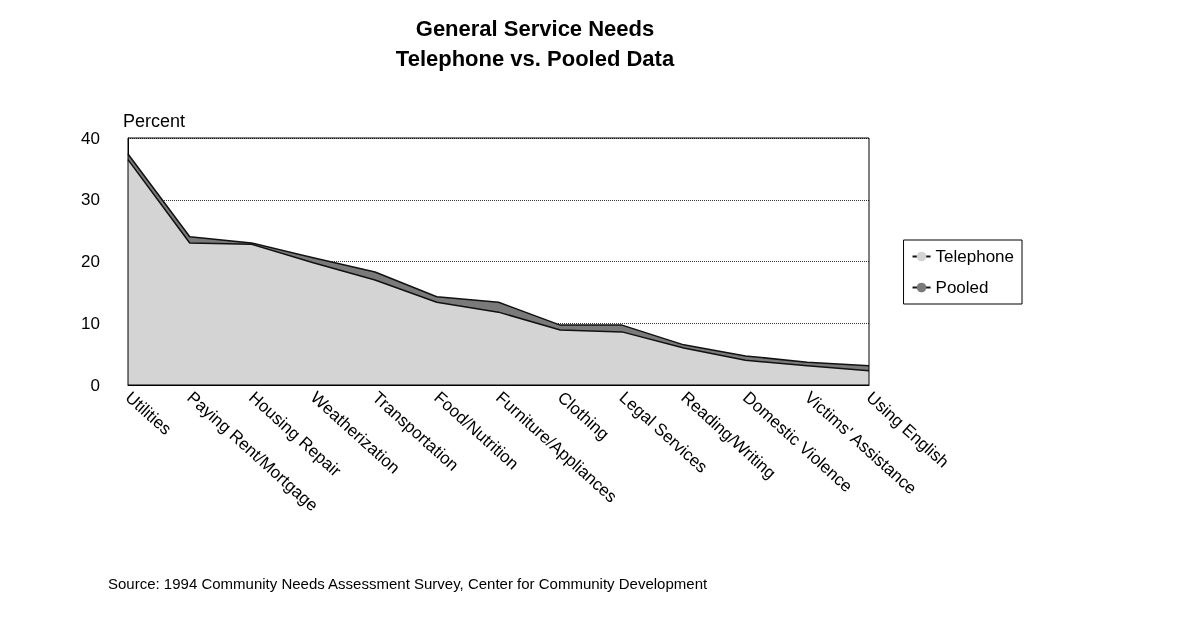  Describe the element at coordinates (90, 200) in the screenshot. I see `y-tick-label: 30` at that location.